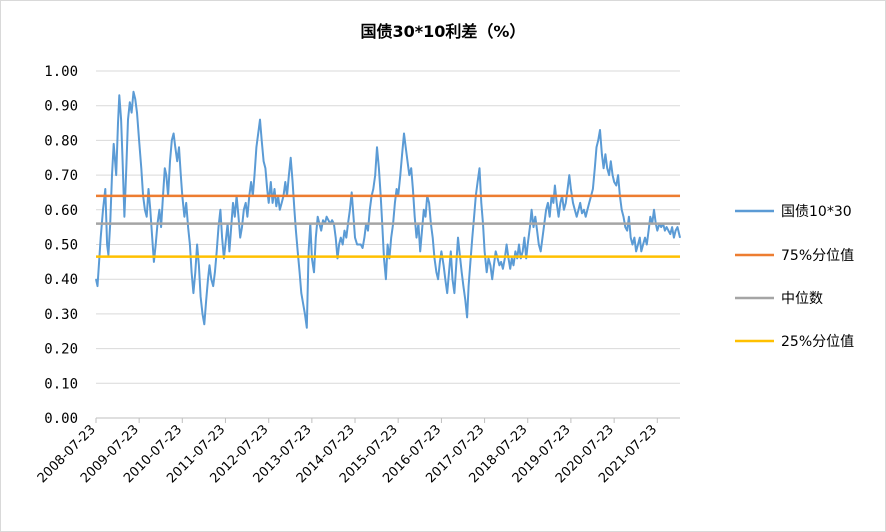 This screenshot has height=532, width=886. I want to click on y-tick-label: 0.40, so click(61, 280).